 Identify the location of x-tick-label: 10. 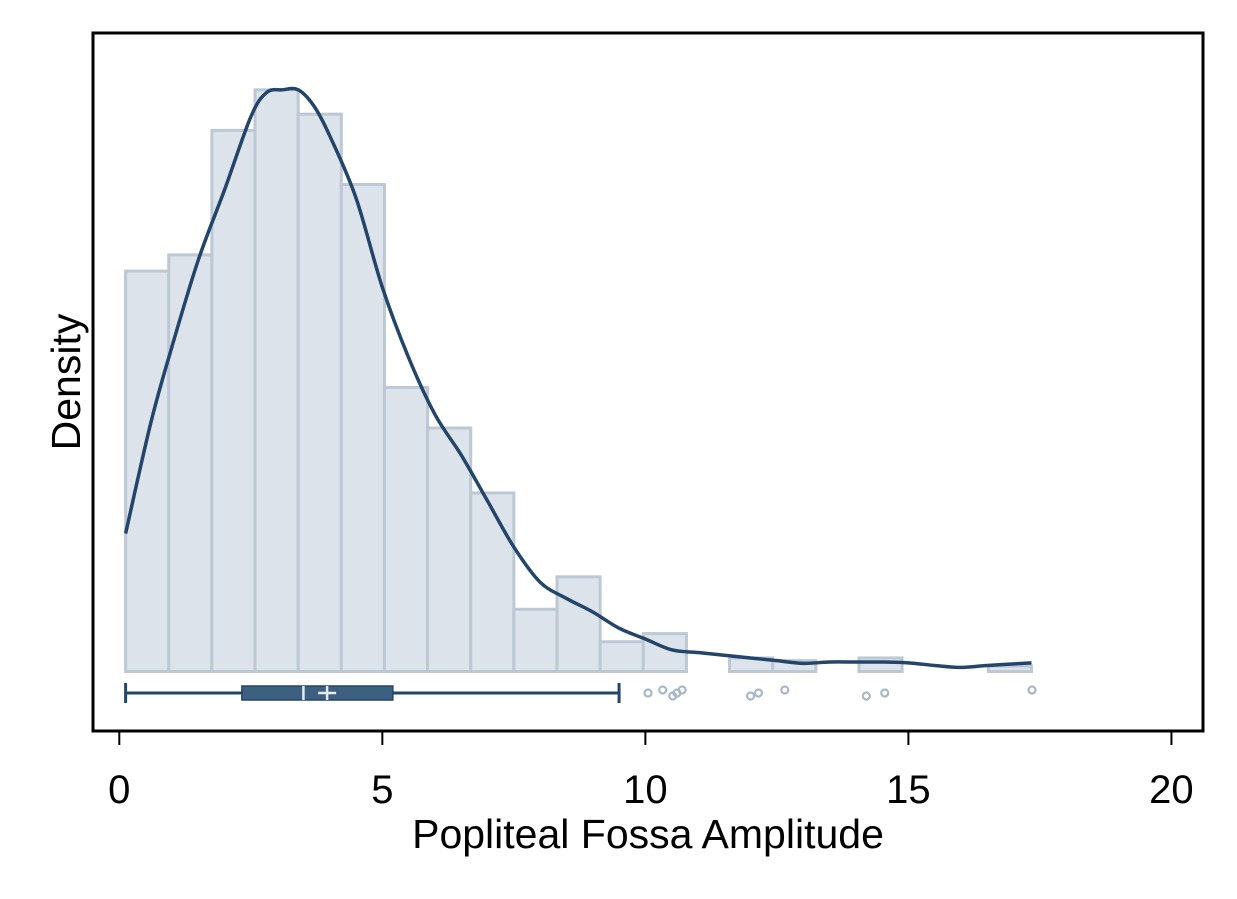
(645, 790).